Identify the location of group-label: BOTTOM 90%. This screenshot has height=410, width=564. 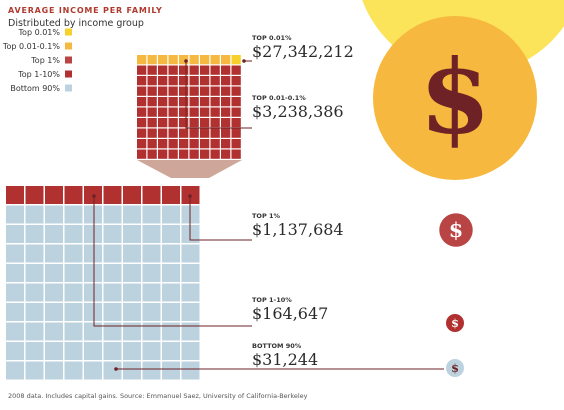
(277, 346).